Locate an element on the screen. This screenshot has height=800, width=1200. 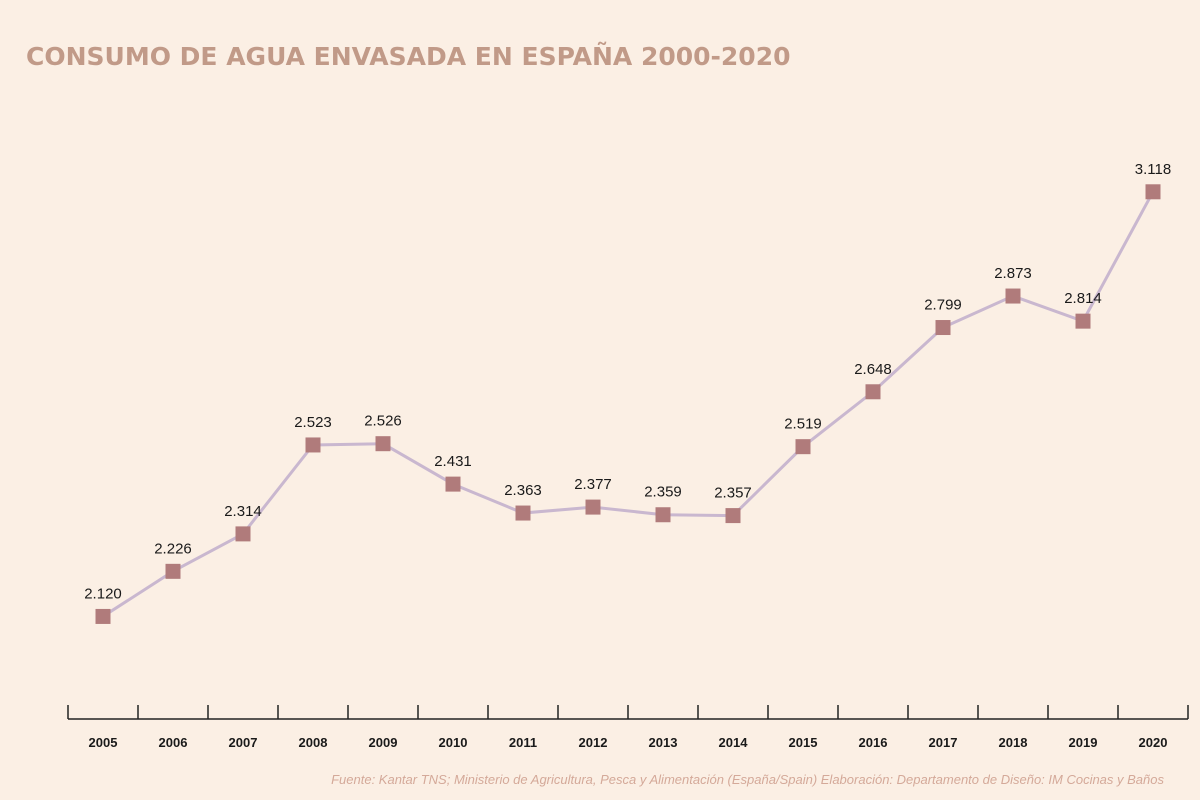
data-label-2017: 2.799 is located at coordinates (943, 305).